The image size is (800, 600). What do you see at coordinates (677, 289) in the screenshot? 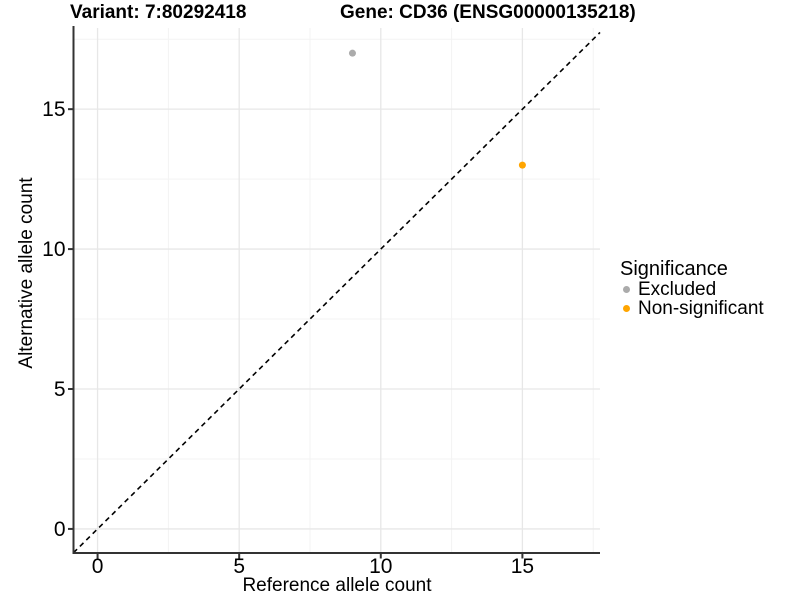
I see `legend-item-label: Excluded` at bounding box center [677, 289].